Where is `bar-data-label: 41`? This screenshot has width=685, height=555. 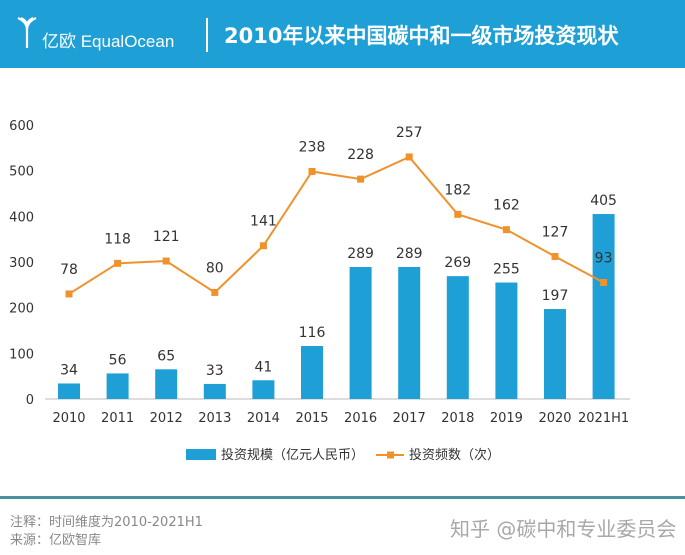
bar-data-label: 41 is located at coordinates (263, 367).